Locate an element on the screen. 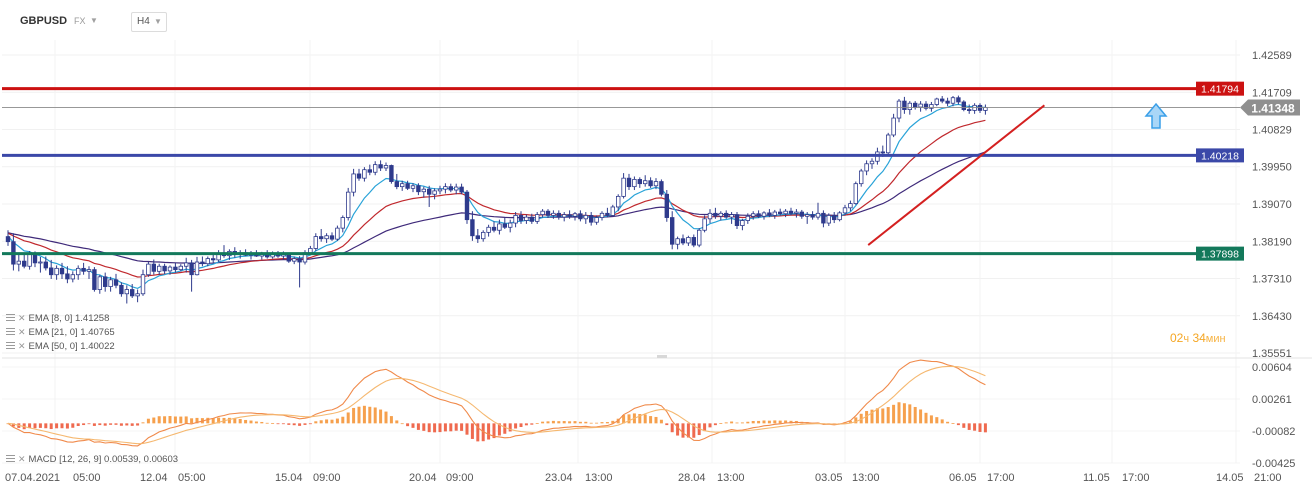 The image size is (1312, 493). legend-ema21: ✕ EMA [21, 0] 1.40765 is located at coordinates (60, 333).